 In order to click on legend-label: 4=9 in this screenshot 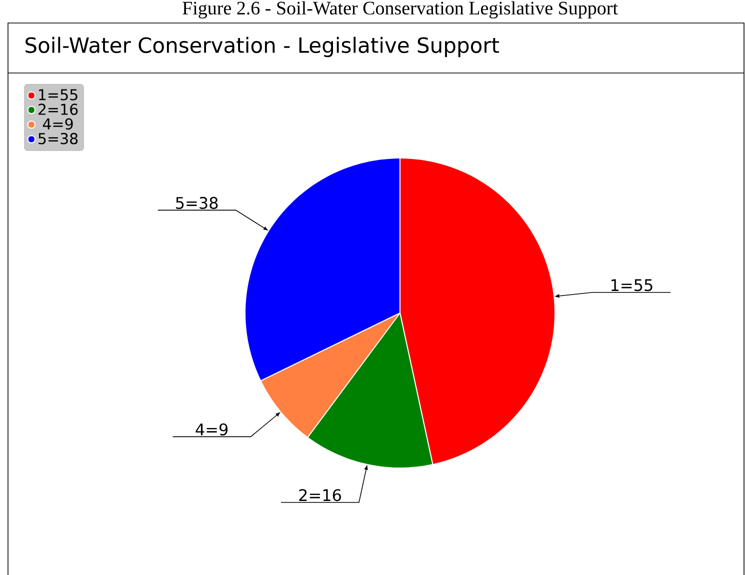, I will do `click(57, 124)`.